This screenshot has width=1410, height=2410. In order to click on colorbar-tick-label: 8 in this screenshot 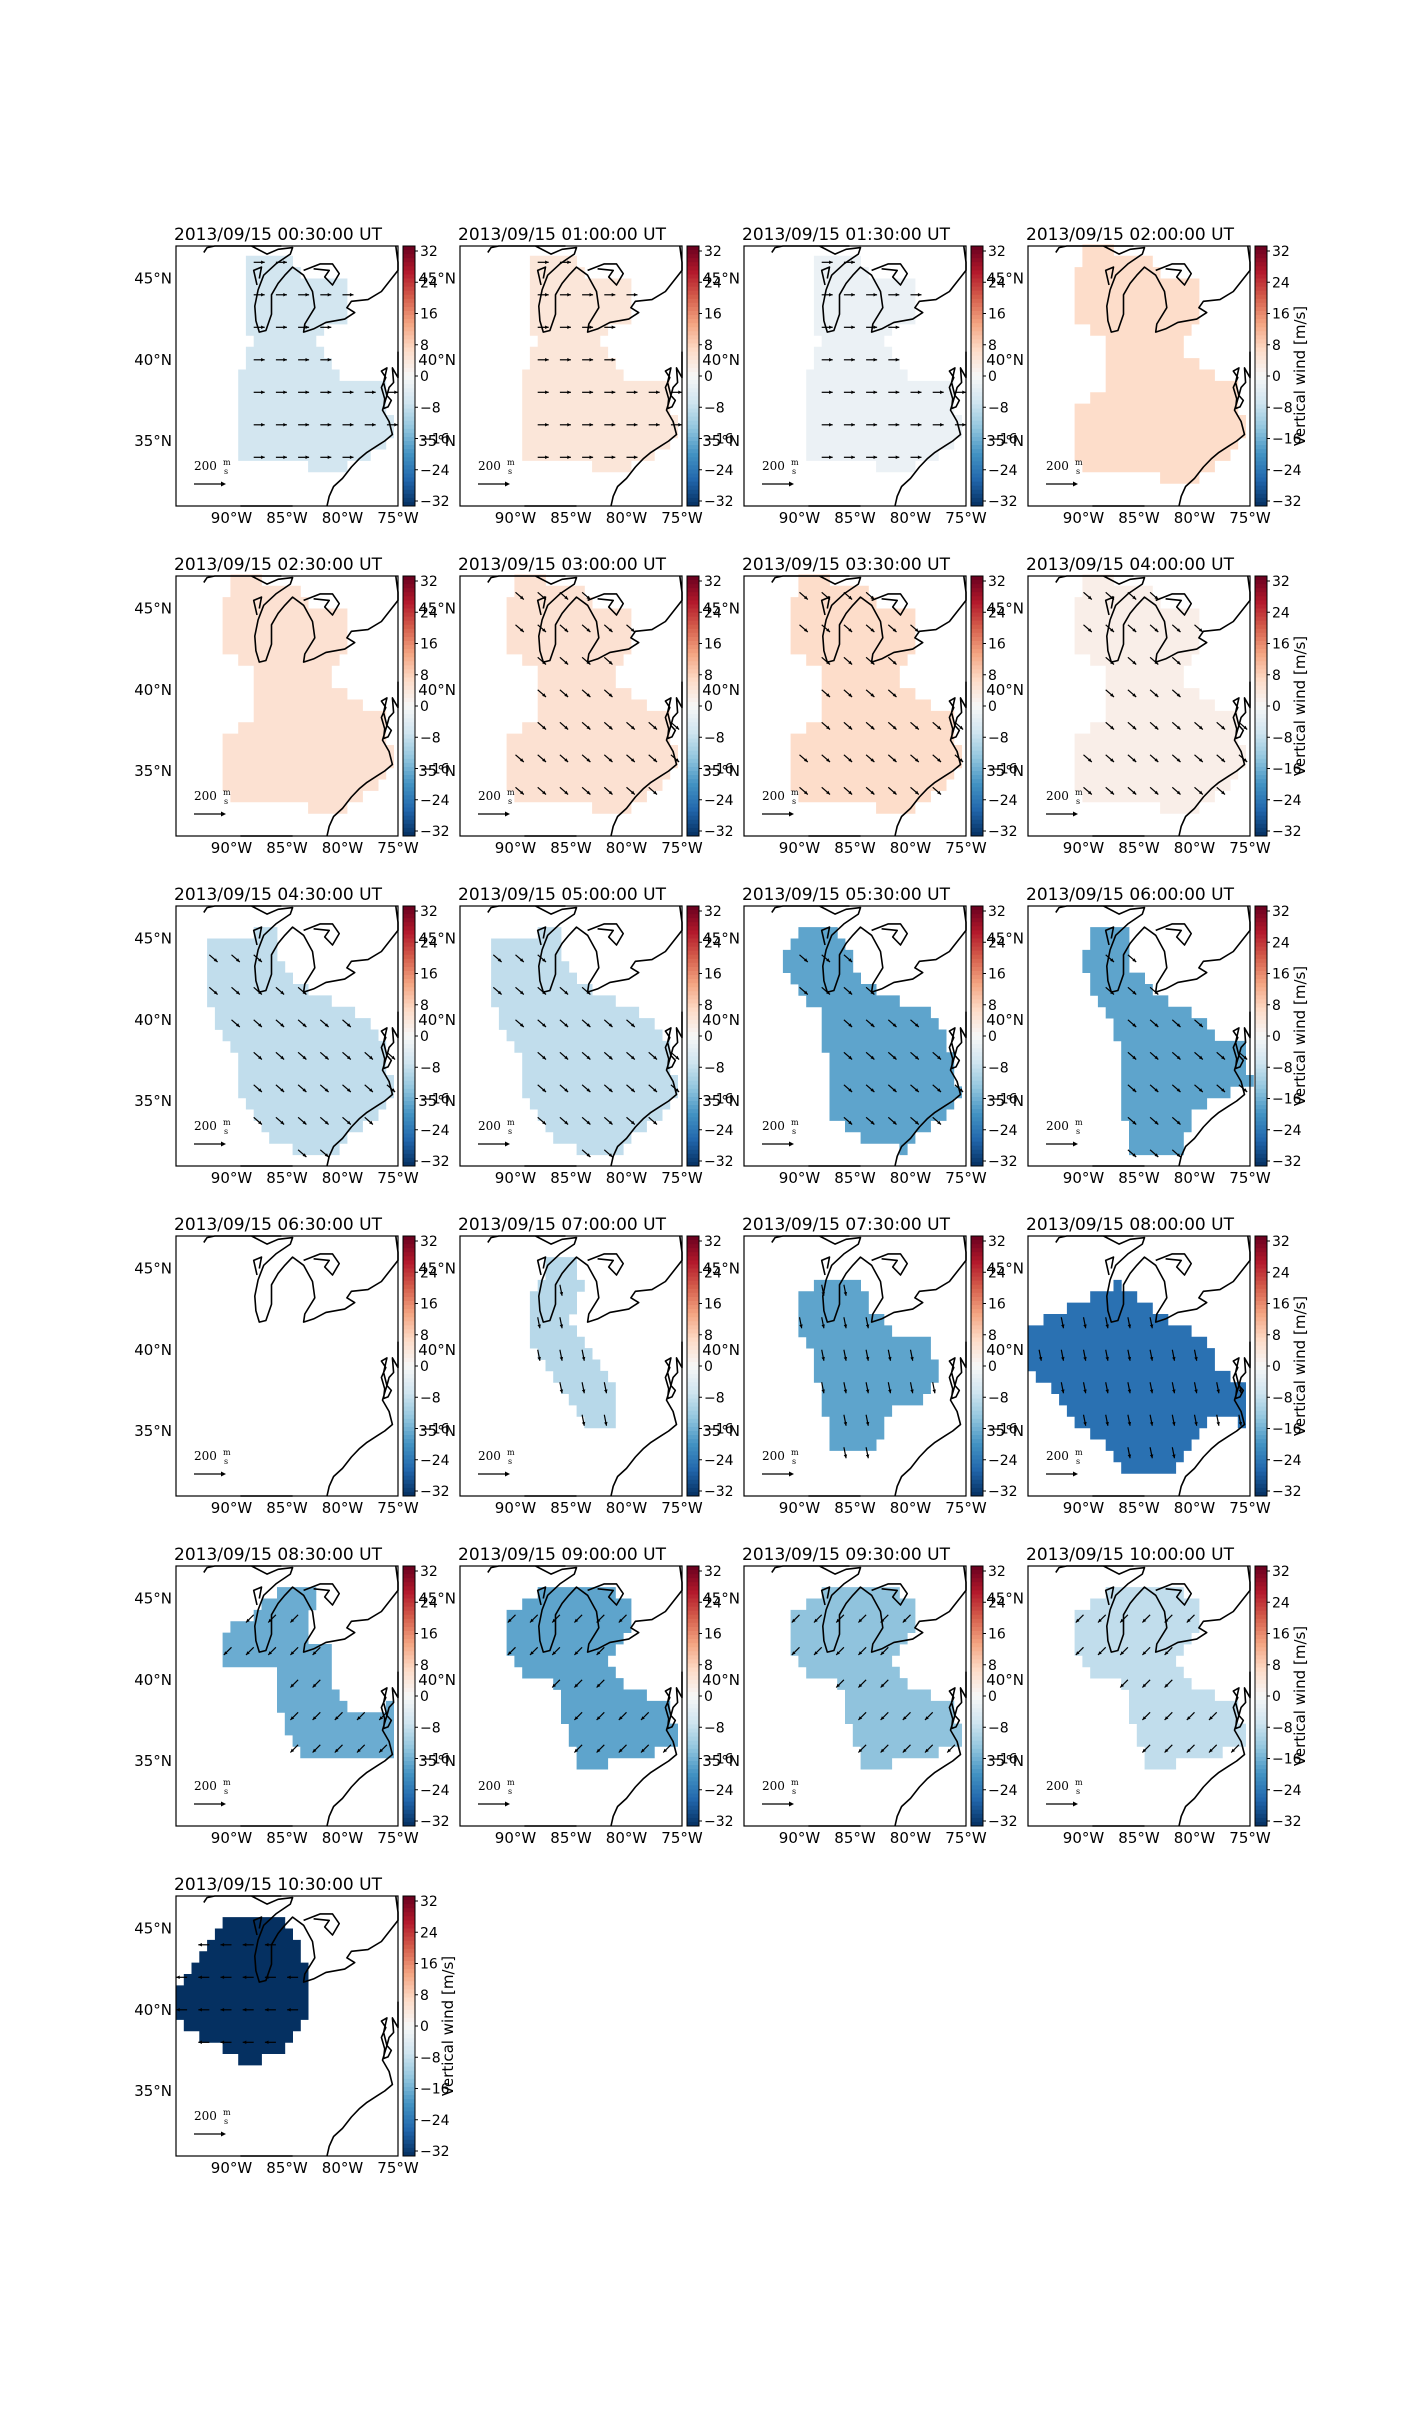, I will do `click(1276, 1336)`.